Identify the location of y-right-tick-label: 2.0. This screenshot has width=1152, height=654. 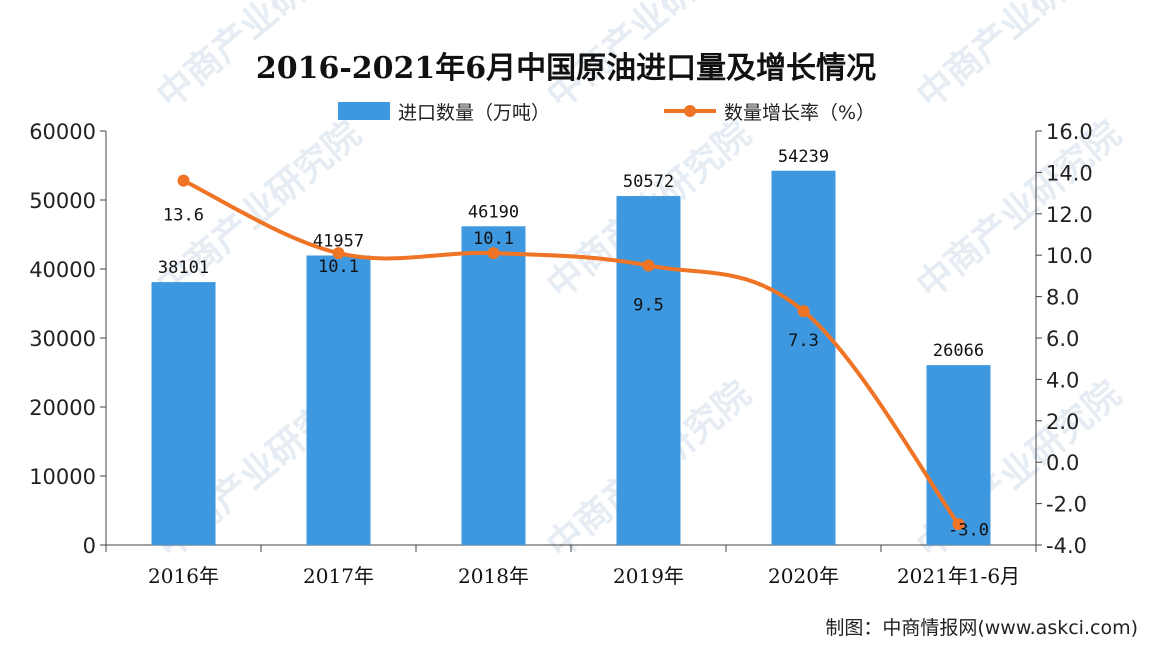
(1062, 422).